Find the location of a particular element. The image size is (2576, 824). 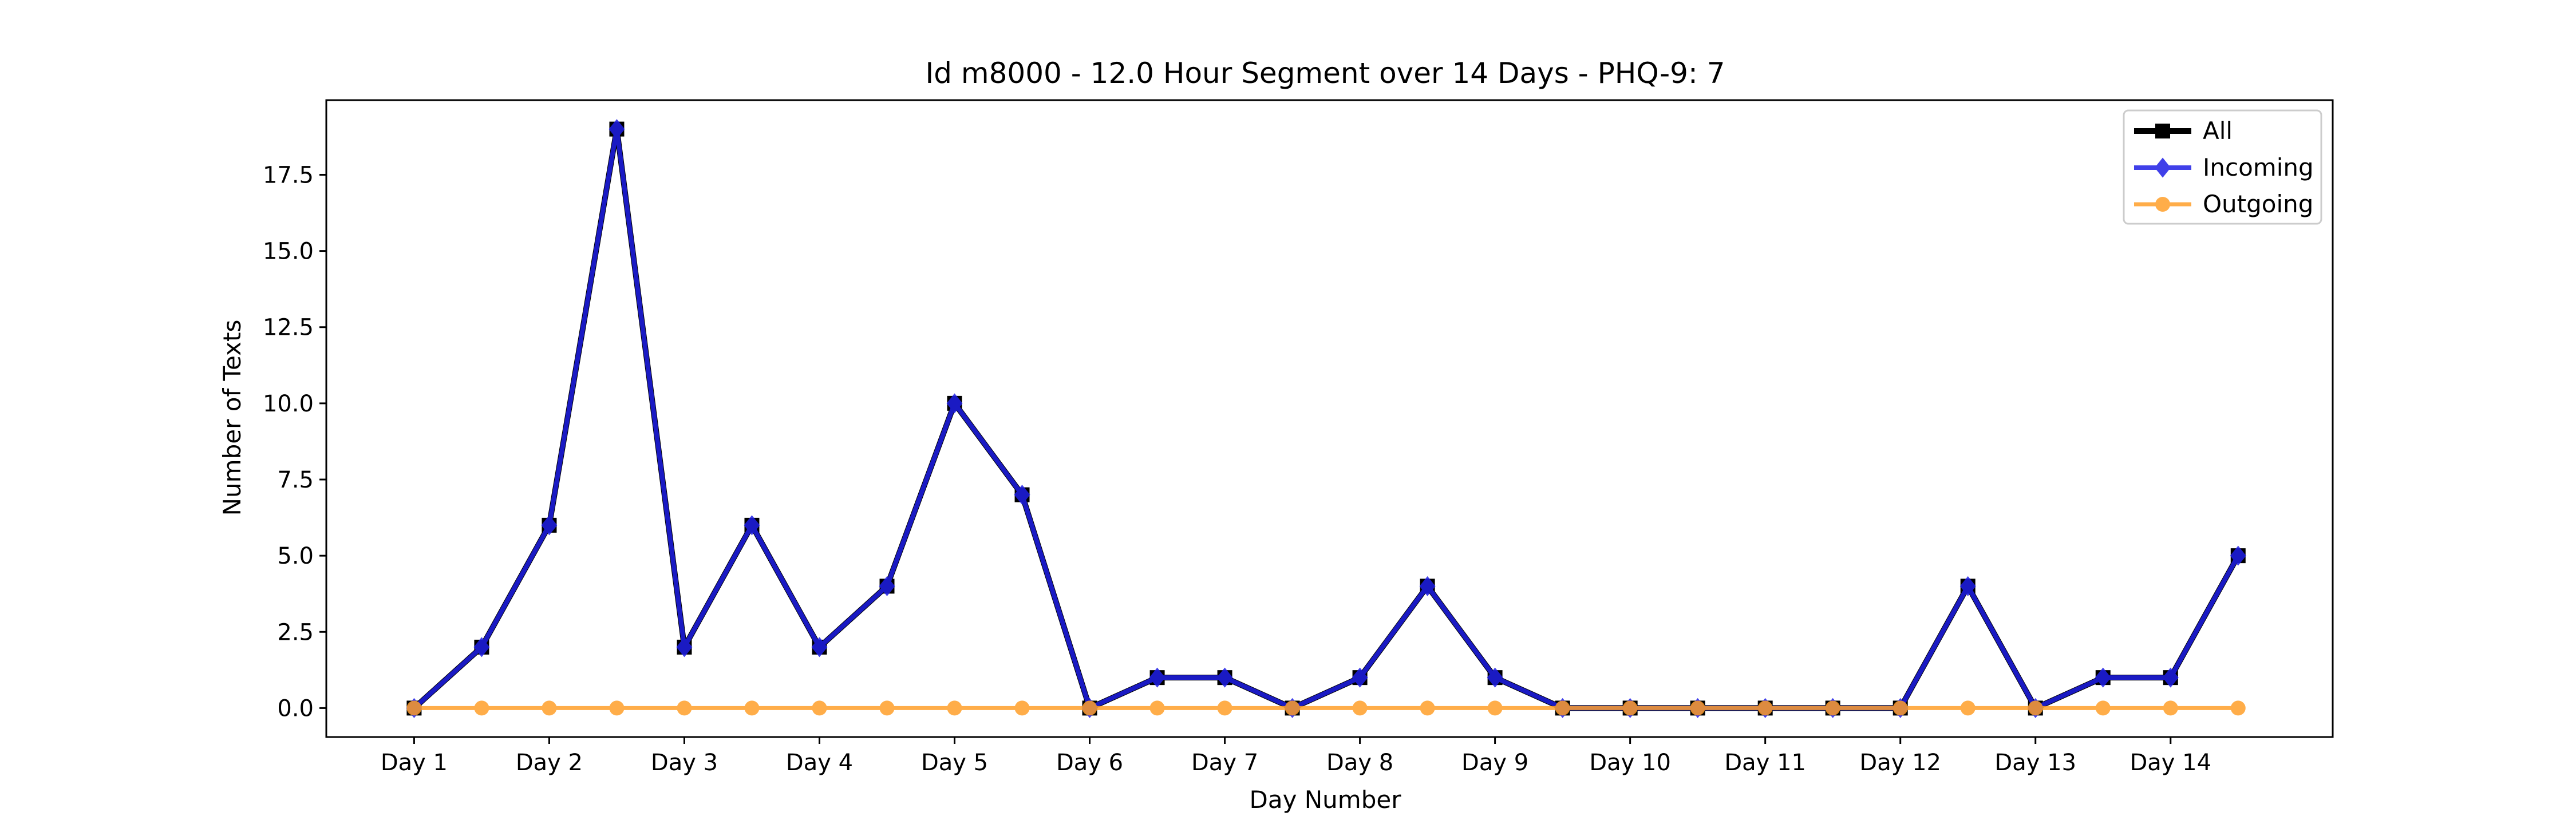

y-tick-label: 2.5 is located at coordinates (295, 632).